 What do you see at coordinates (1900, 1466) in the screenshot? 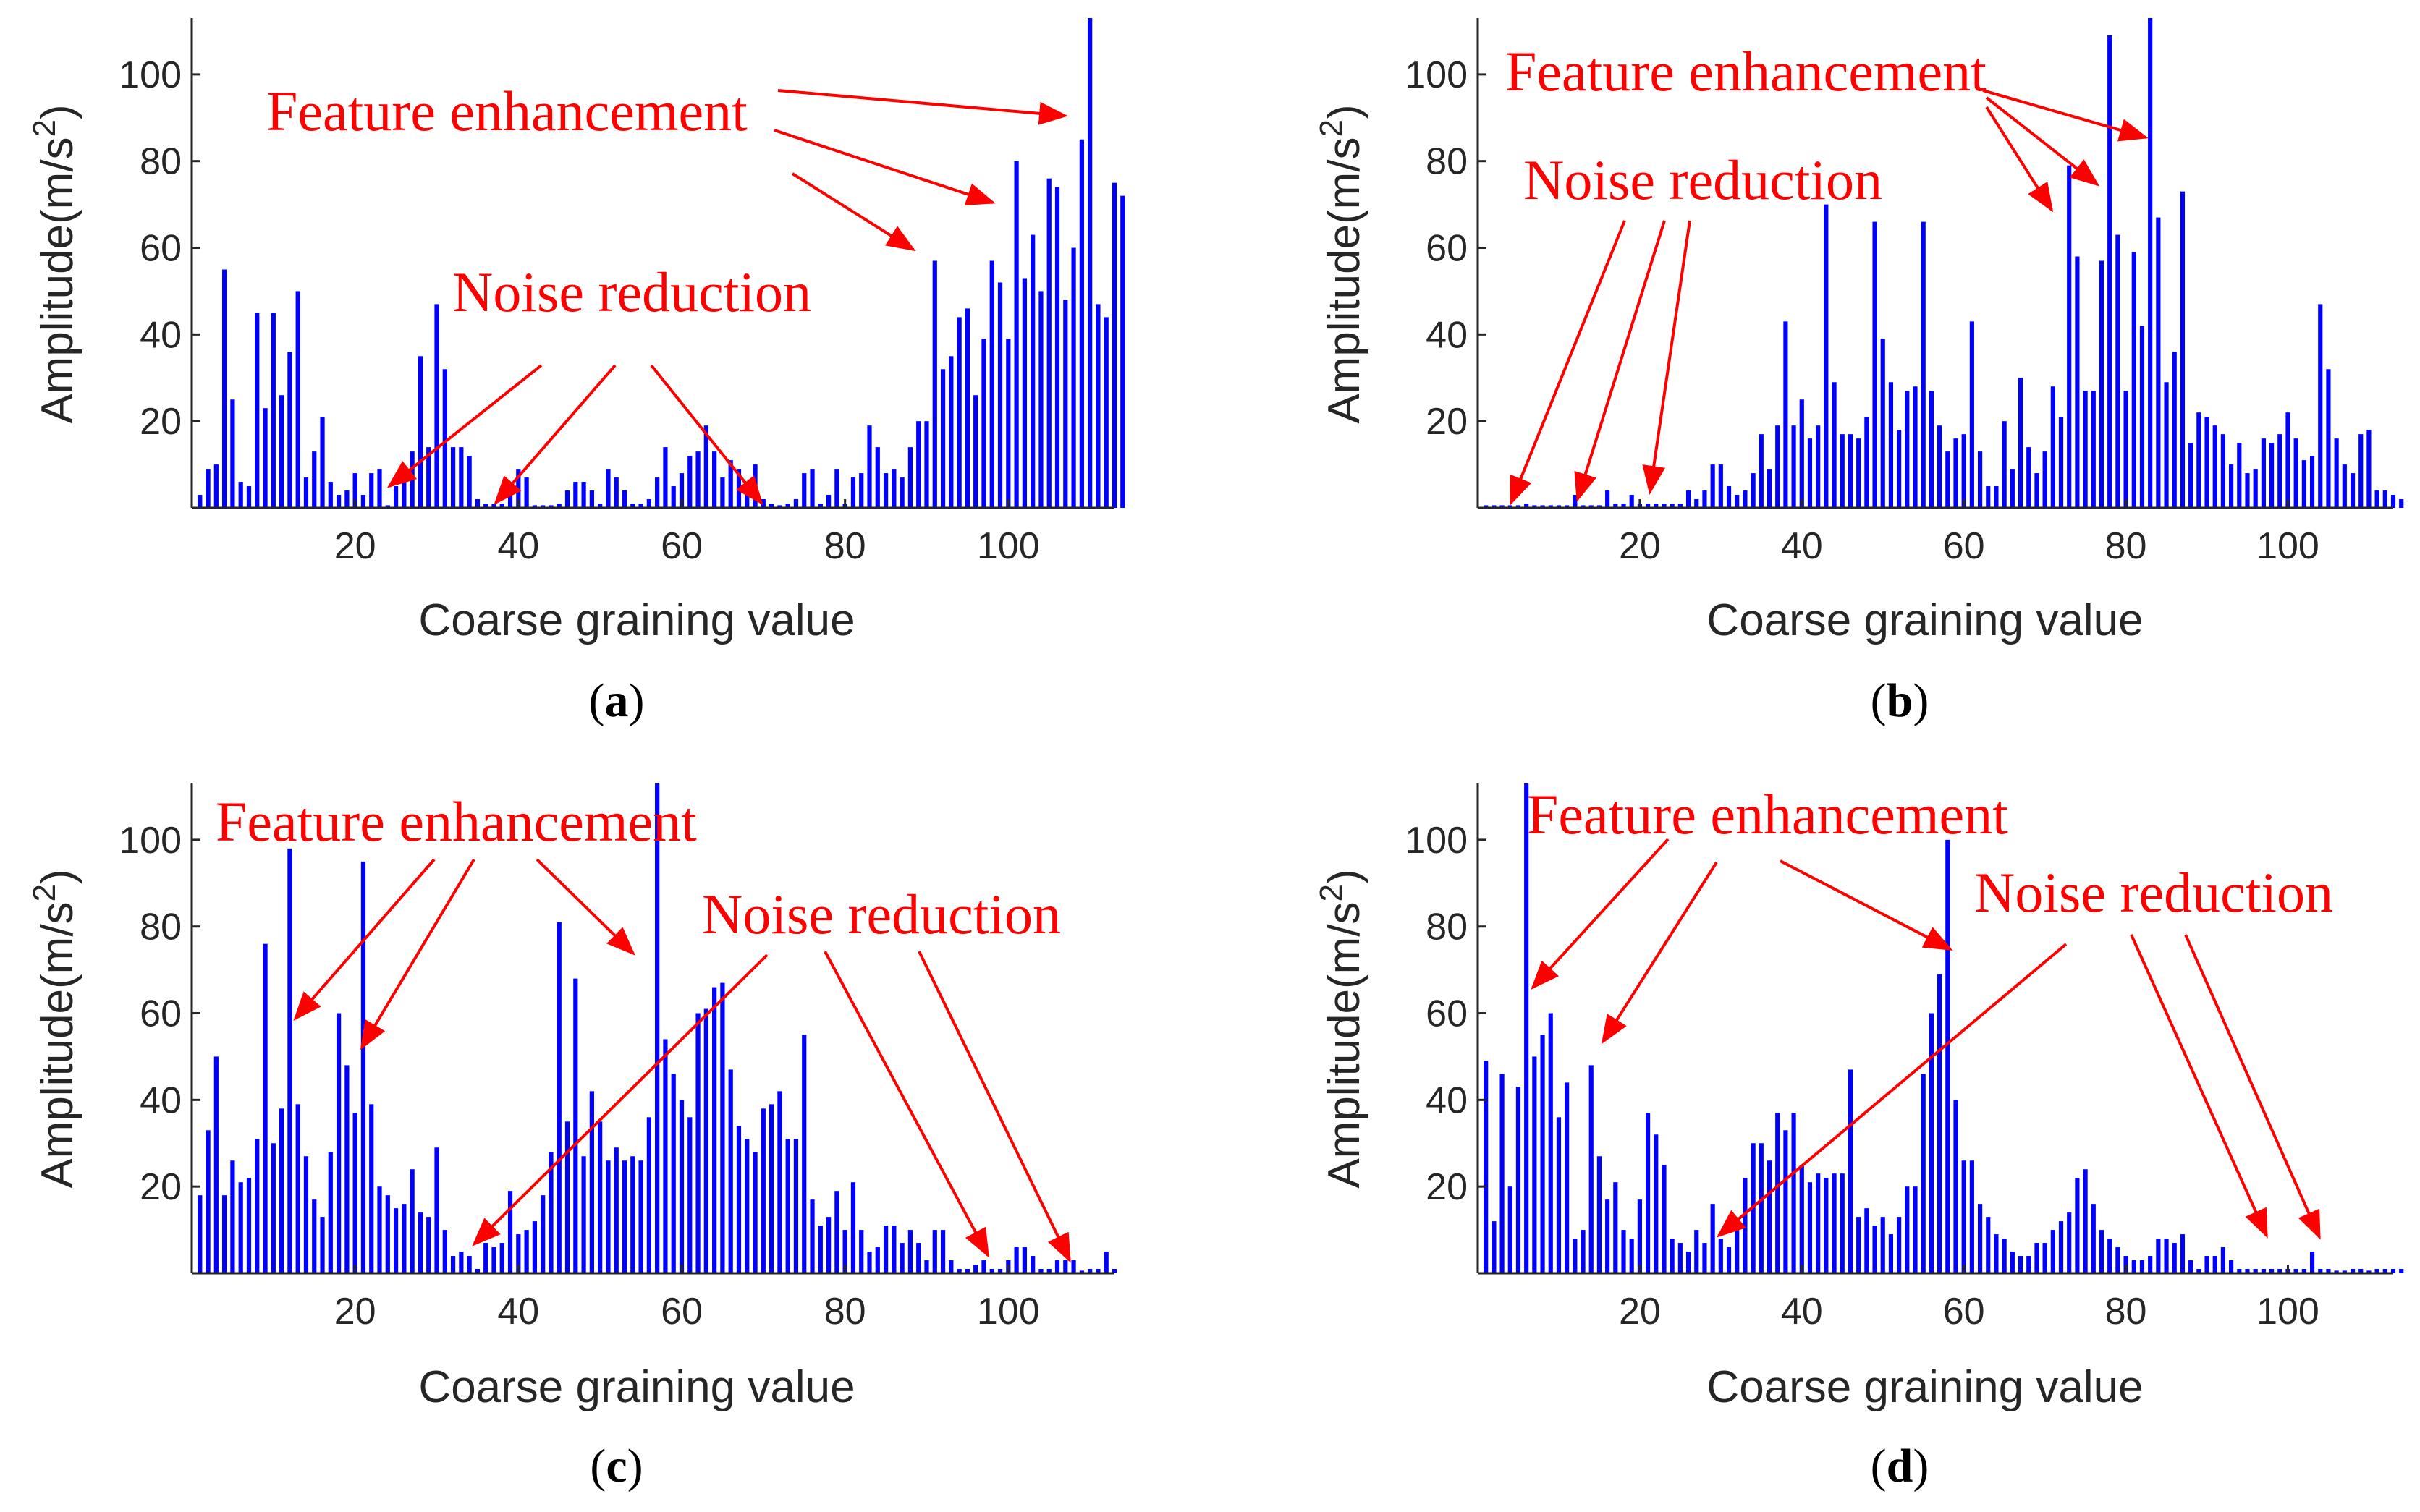
I see `panel-label-d: (d)` at bounding box center [1900, 1466].